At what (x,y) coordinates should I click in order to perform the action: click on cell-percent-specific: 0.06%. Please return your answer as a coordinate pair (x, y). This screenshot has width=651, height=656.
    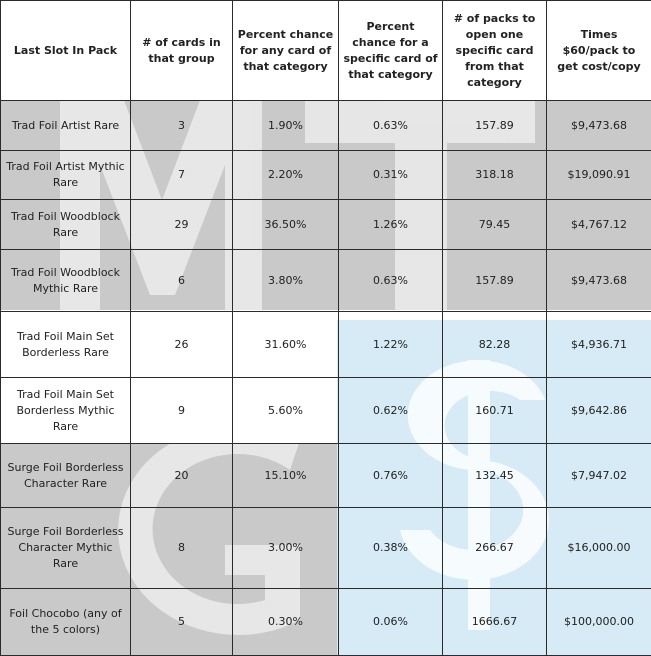
    Looking at the image, I should click on (391, 622).